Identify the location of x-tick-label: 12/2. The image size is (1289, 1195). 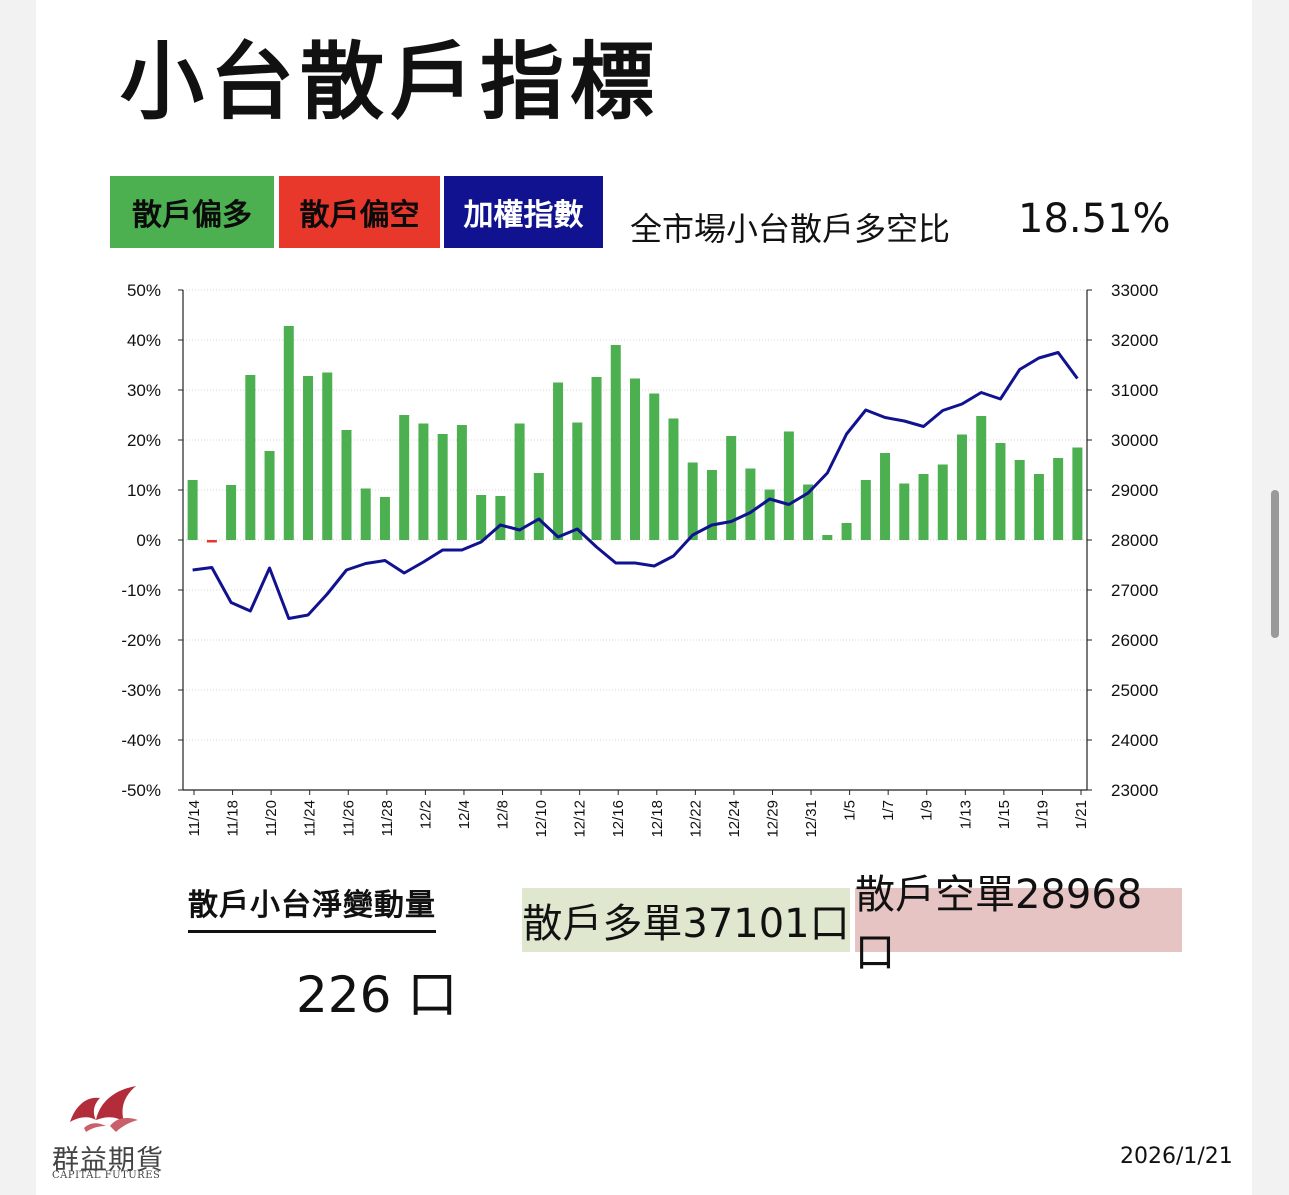
(425, 814).